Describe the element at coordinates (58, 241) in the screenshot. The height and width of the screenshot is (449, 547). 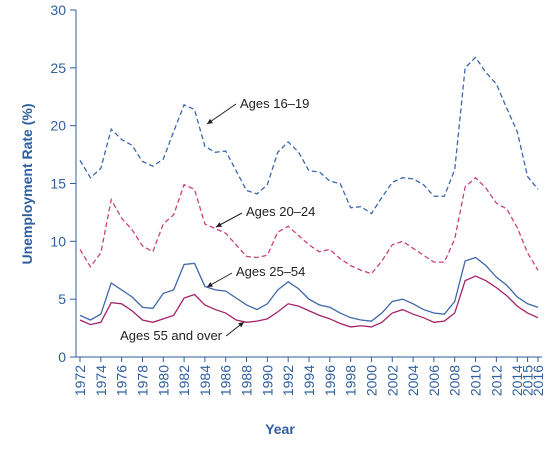
I see `y-tick-label: 10` at that location.